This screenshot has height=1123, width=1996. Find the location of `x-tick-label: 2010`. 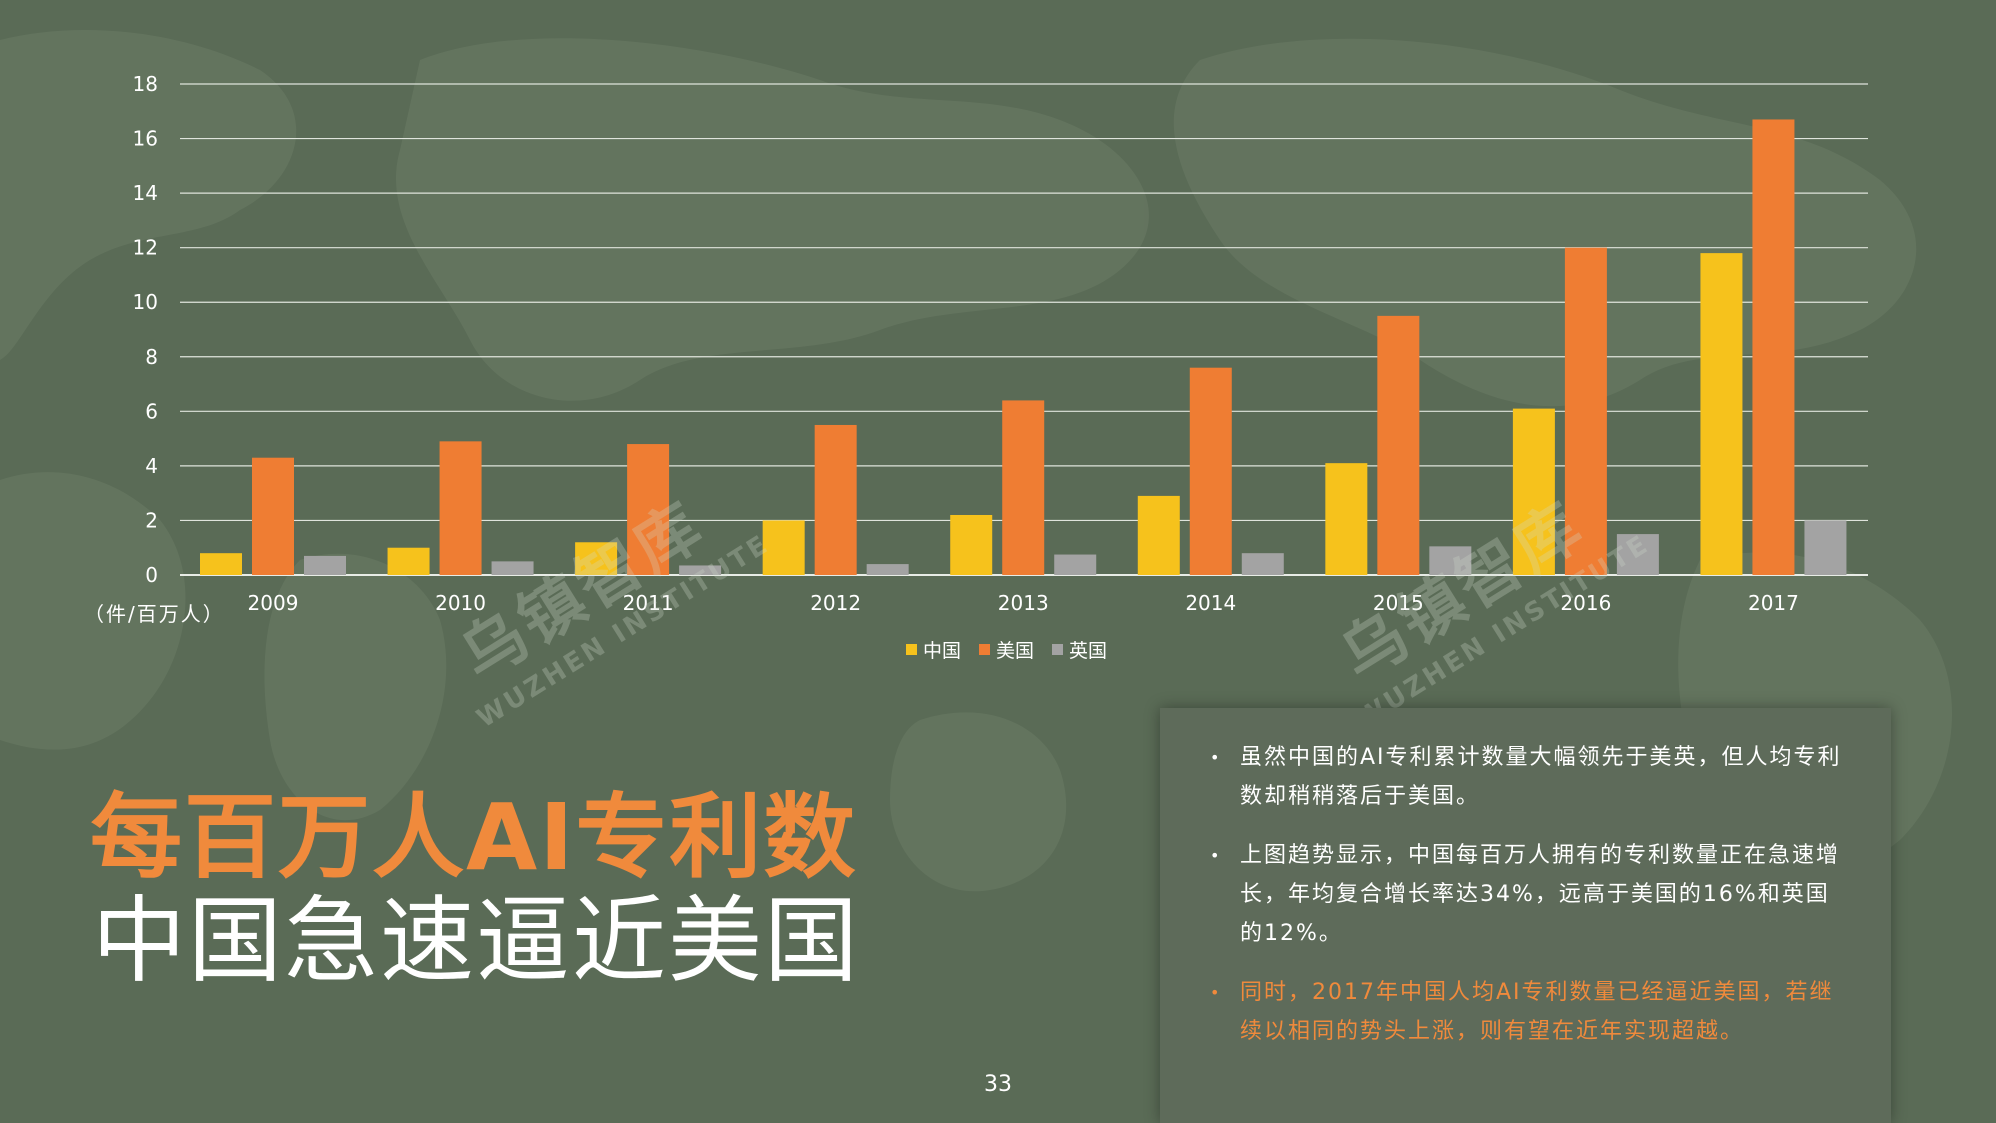

x-tick-label: 2010 is located at coordinates (460, 603).